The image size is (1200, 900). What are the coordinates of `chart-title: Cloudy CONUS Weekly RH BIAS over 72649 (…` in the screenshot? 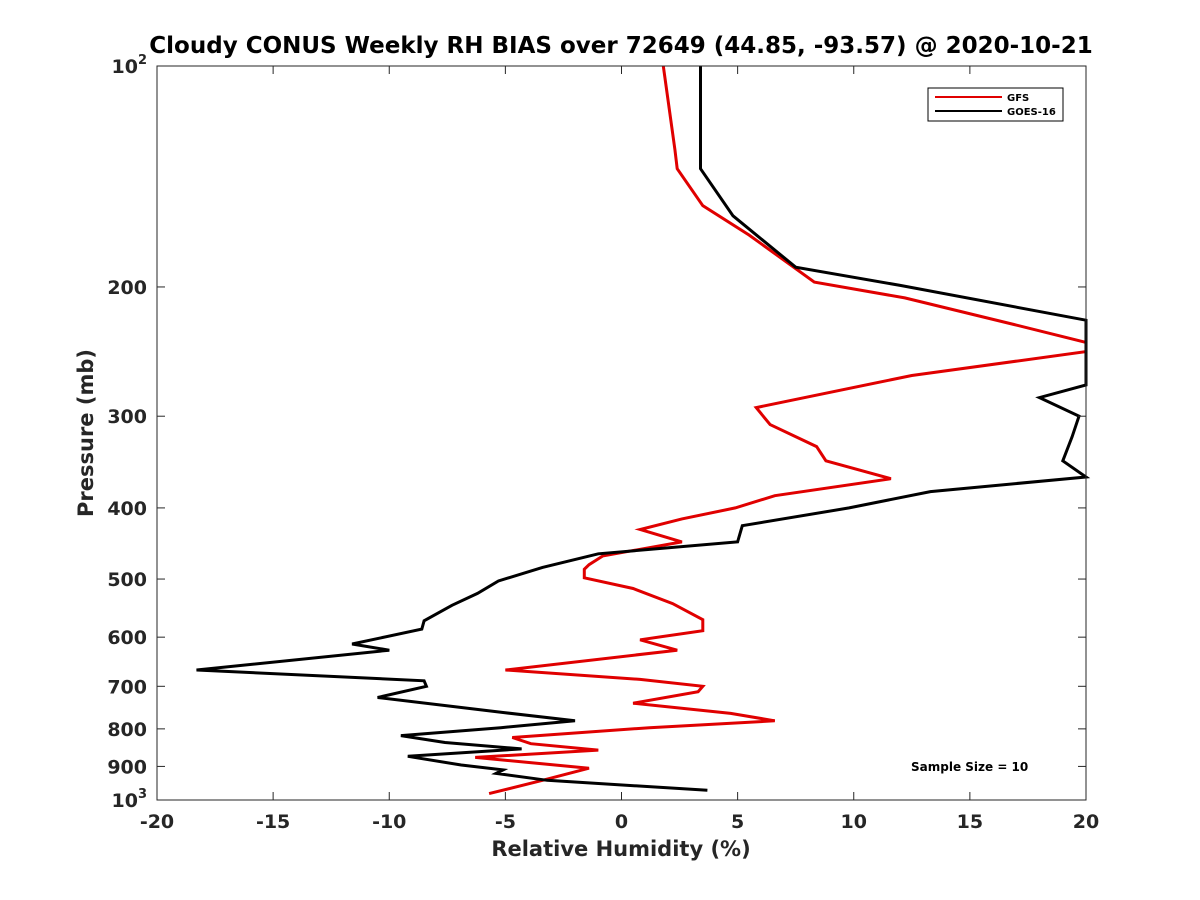 It's located at (620, 46).